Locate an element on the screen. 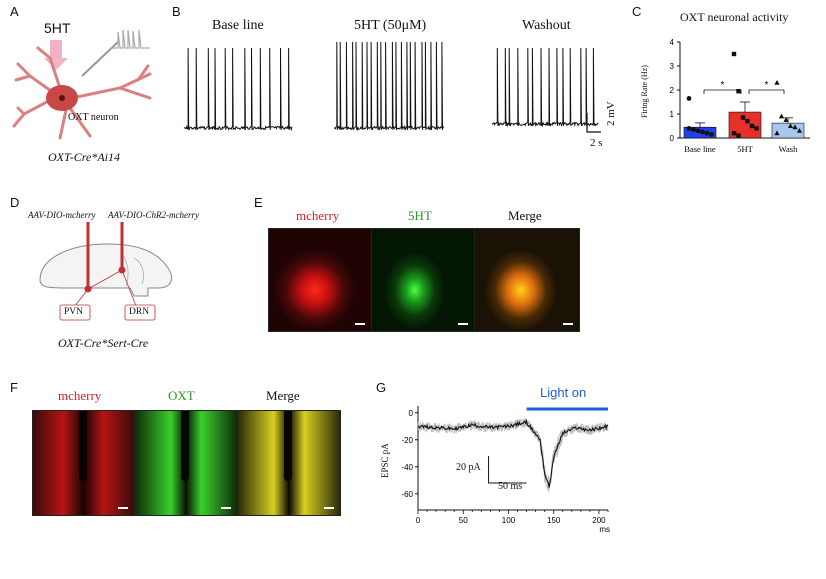 This screenshot has width=826, height=579. g-ytick-label: -60 is located at coordinates (407, 494).